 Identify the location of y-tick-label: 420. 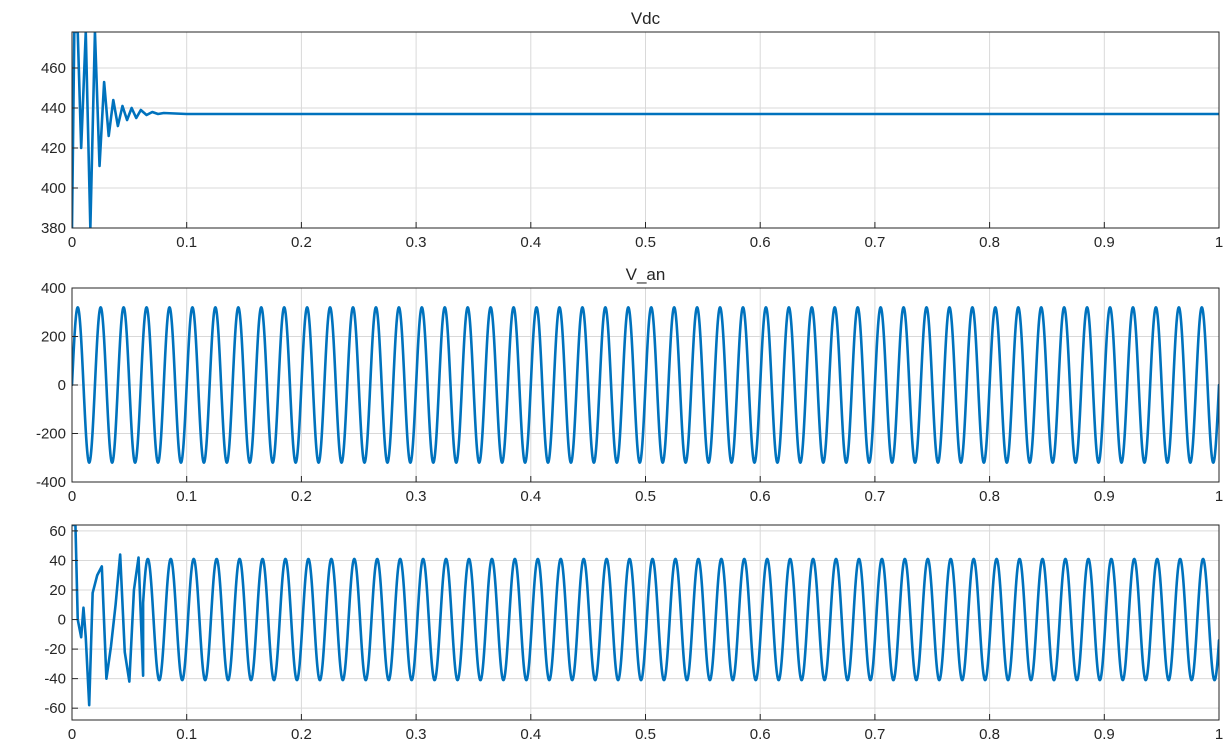
(53, 148).